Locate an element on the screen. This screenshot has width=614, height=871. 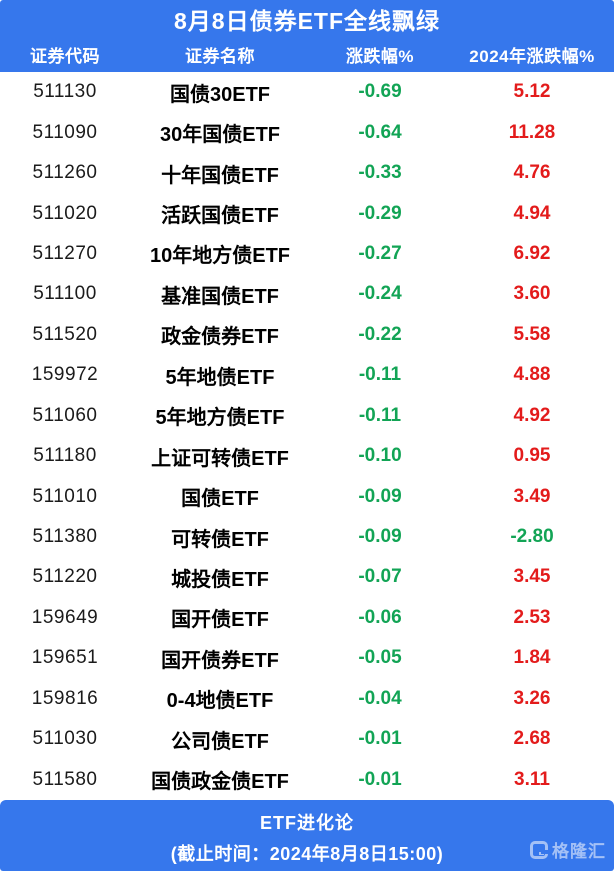
cell-ytd-change: 11.28 is located at coordinates (532, 132).